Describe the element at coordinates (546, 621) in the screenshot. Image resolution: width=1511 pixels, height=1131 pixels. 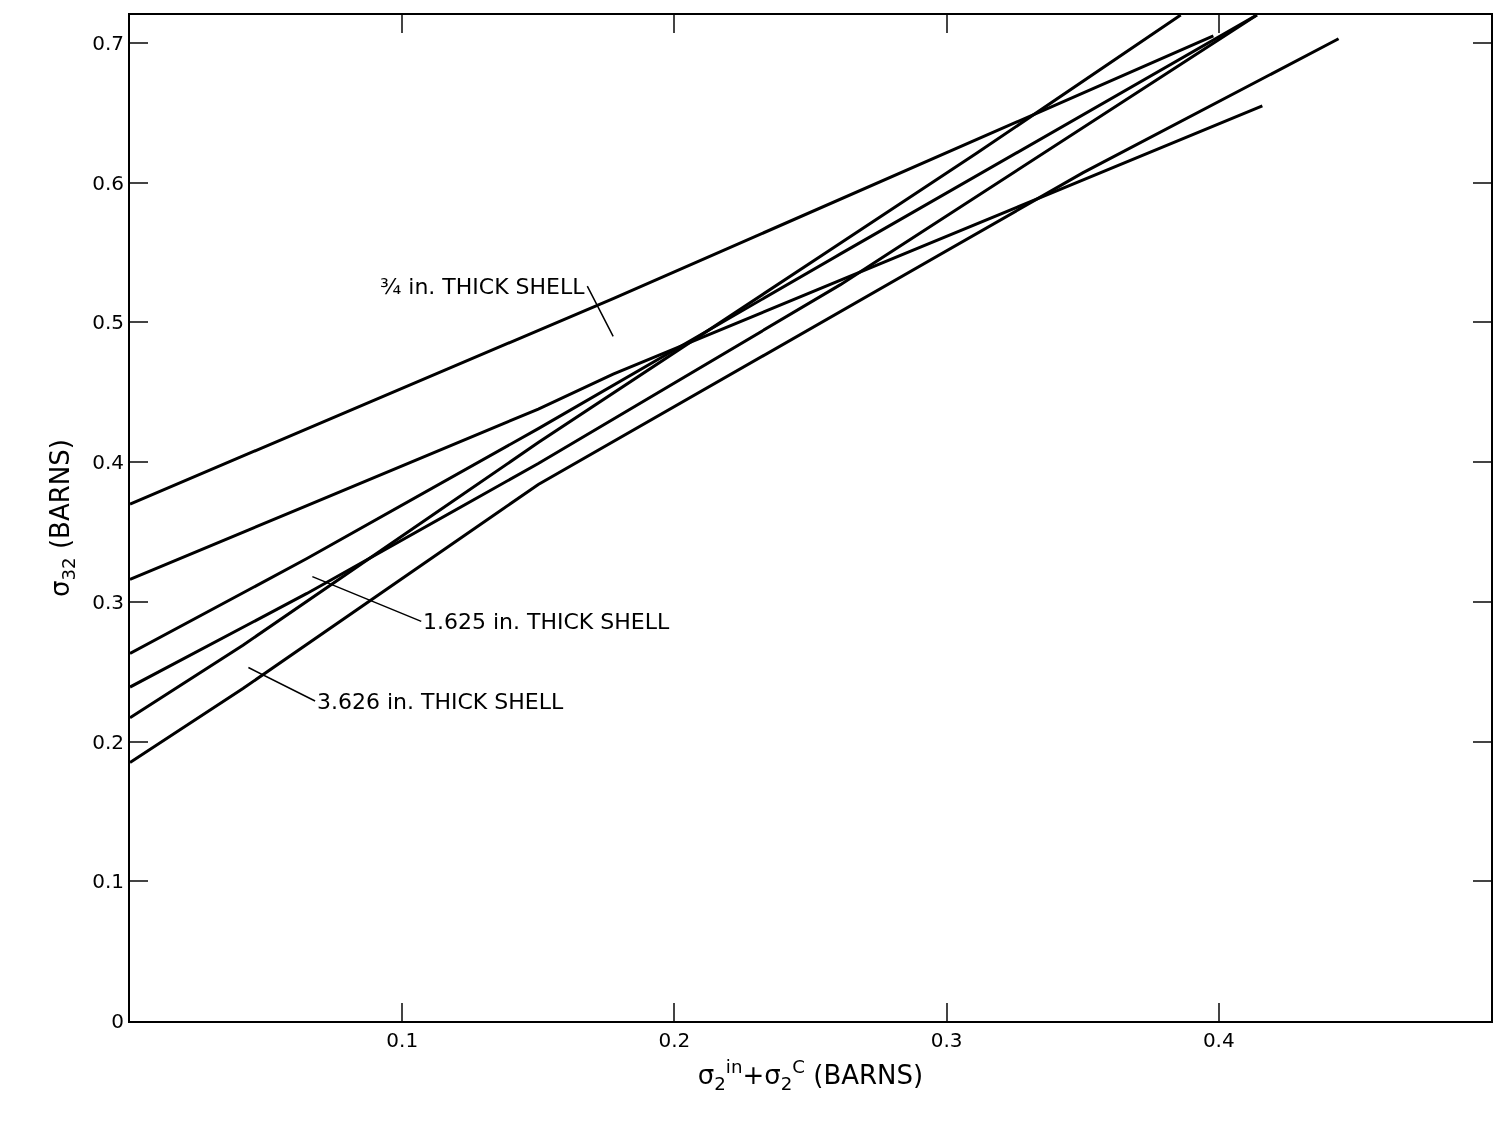
I see `annotation: 1.625 in. THICK SHELL` at that location.